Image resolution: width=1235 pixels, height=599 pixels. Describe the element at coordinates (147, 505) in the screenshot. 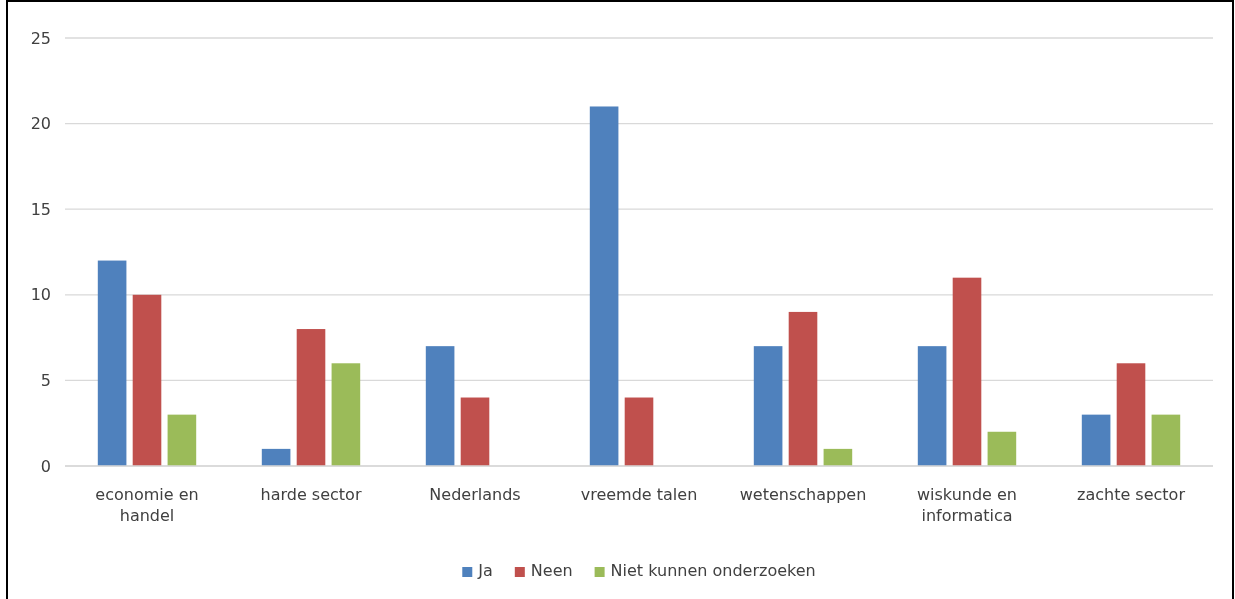

I see `x-tick-label: economie en handel` at that location.